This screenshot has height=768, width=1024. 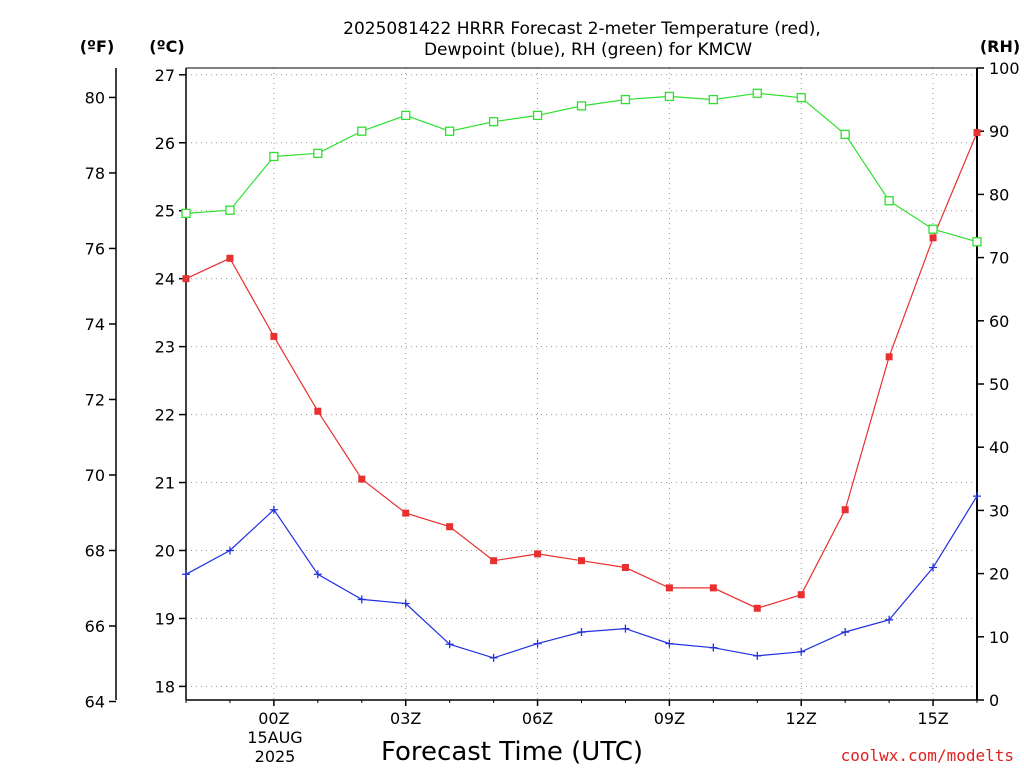 What do you see at coordinates (165, 483) in the screenshot?
I see `celsius-tick-label: 21` at bounding box center [165, 483].